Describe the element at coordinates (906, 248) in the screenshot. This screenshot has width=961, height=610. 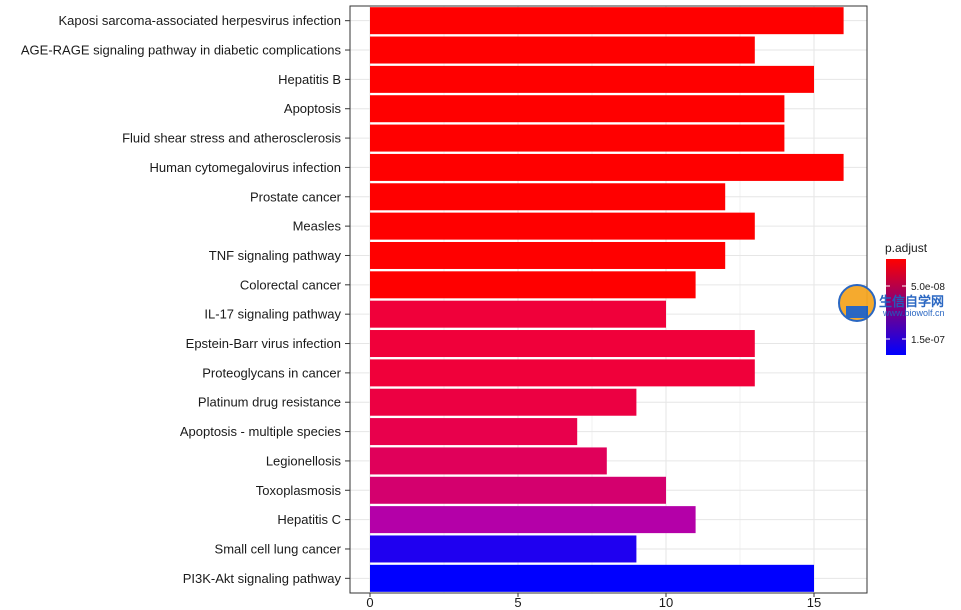
I see `legend-title: p.adjust` at that location.